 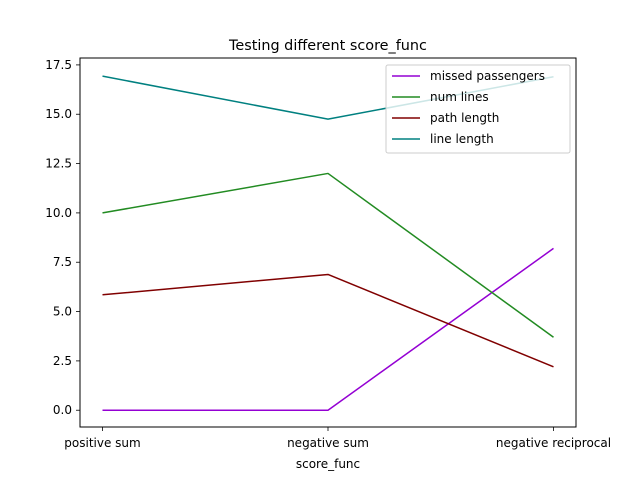 I want to click on x-tick-label: positive sum, so click(x=102, y=443).